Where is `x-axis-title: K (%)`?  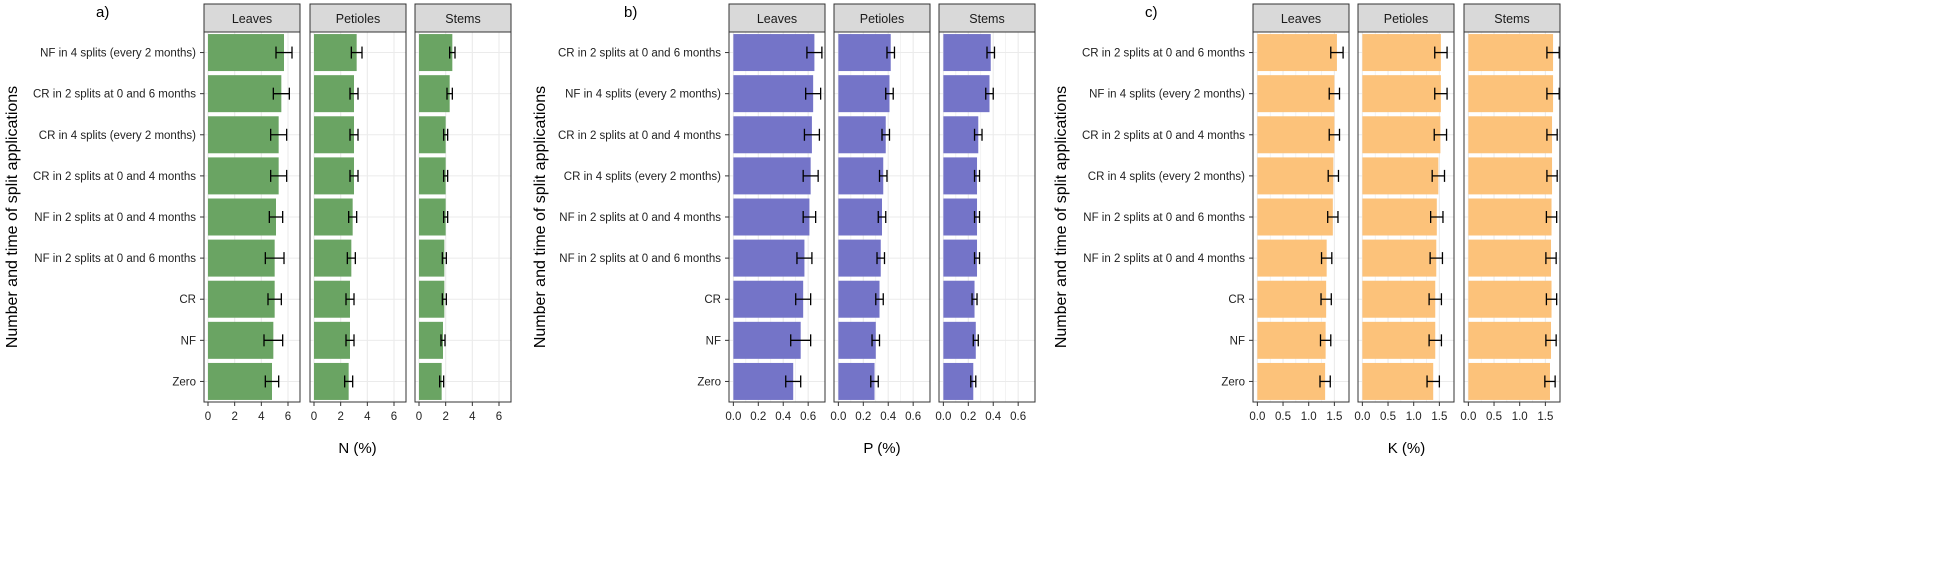 x-axis-title: K (%) is located at coordinates (1407, 448).